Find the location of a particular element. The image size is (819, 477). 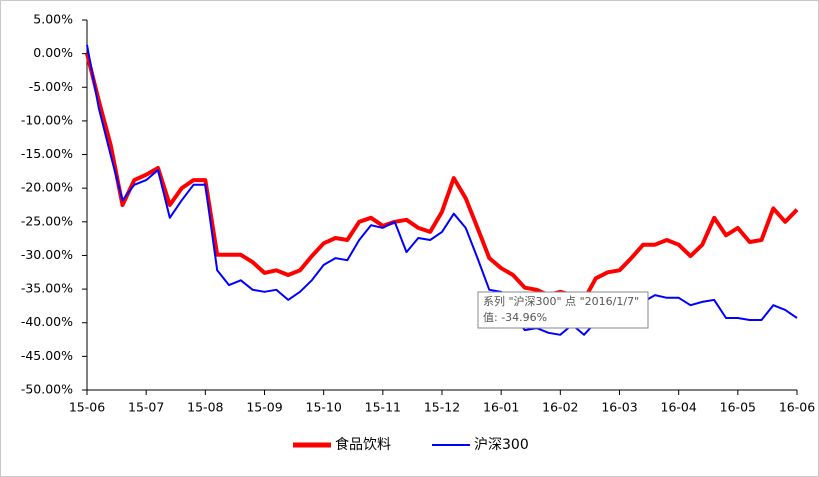

y-tick-label: -30.00% is located at coordinates (47, 254).